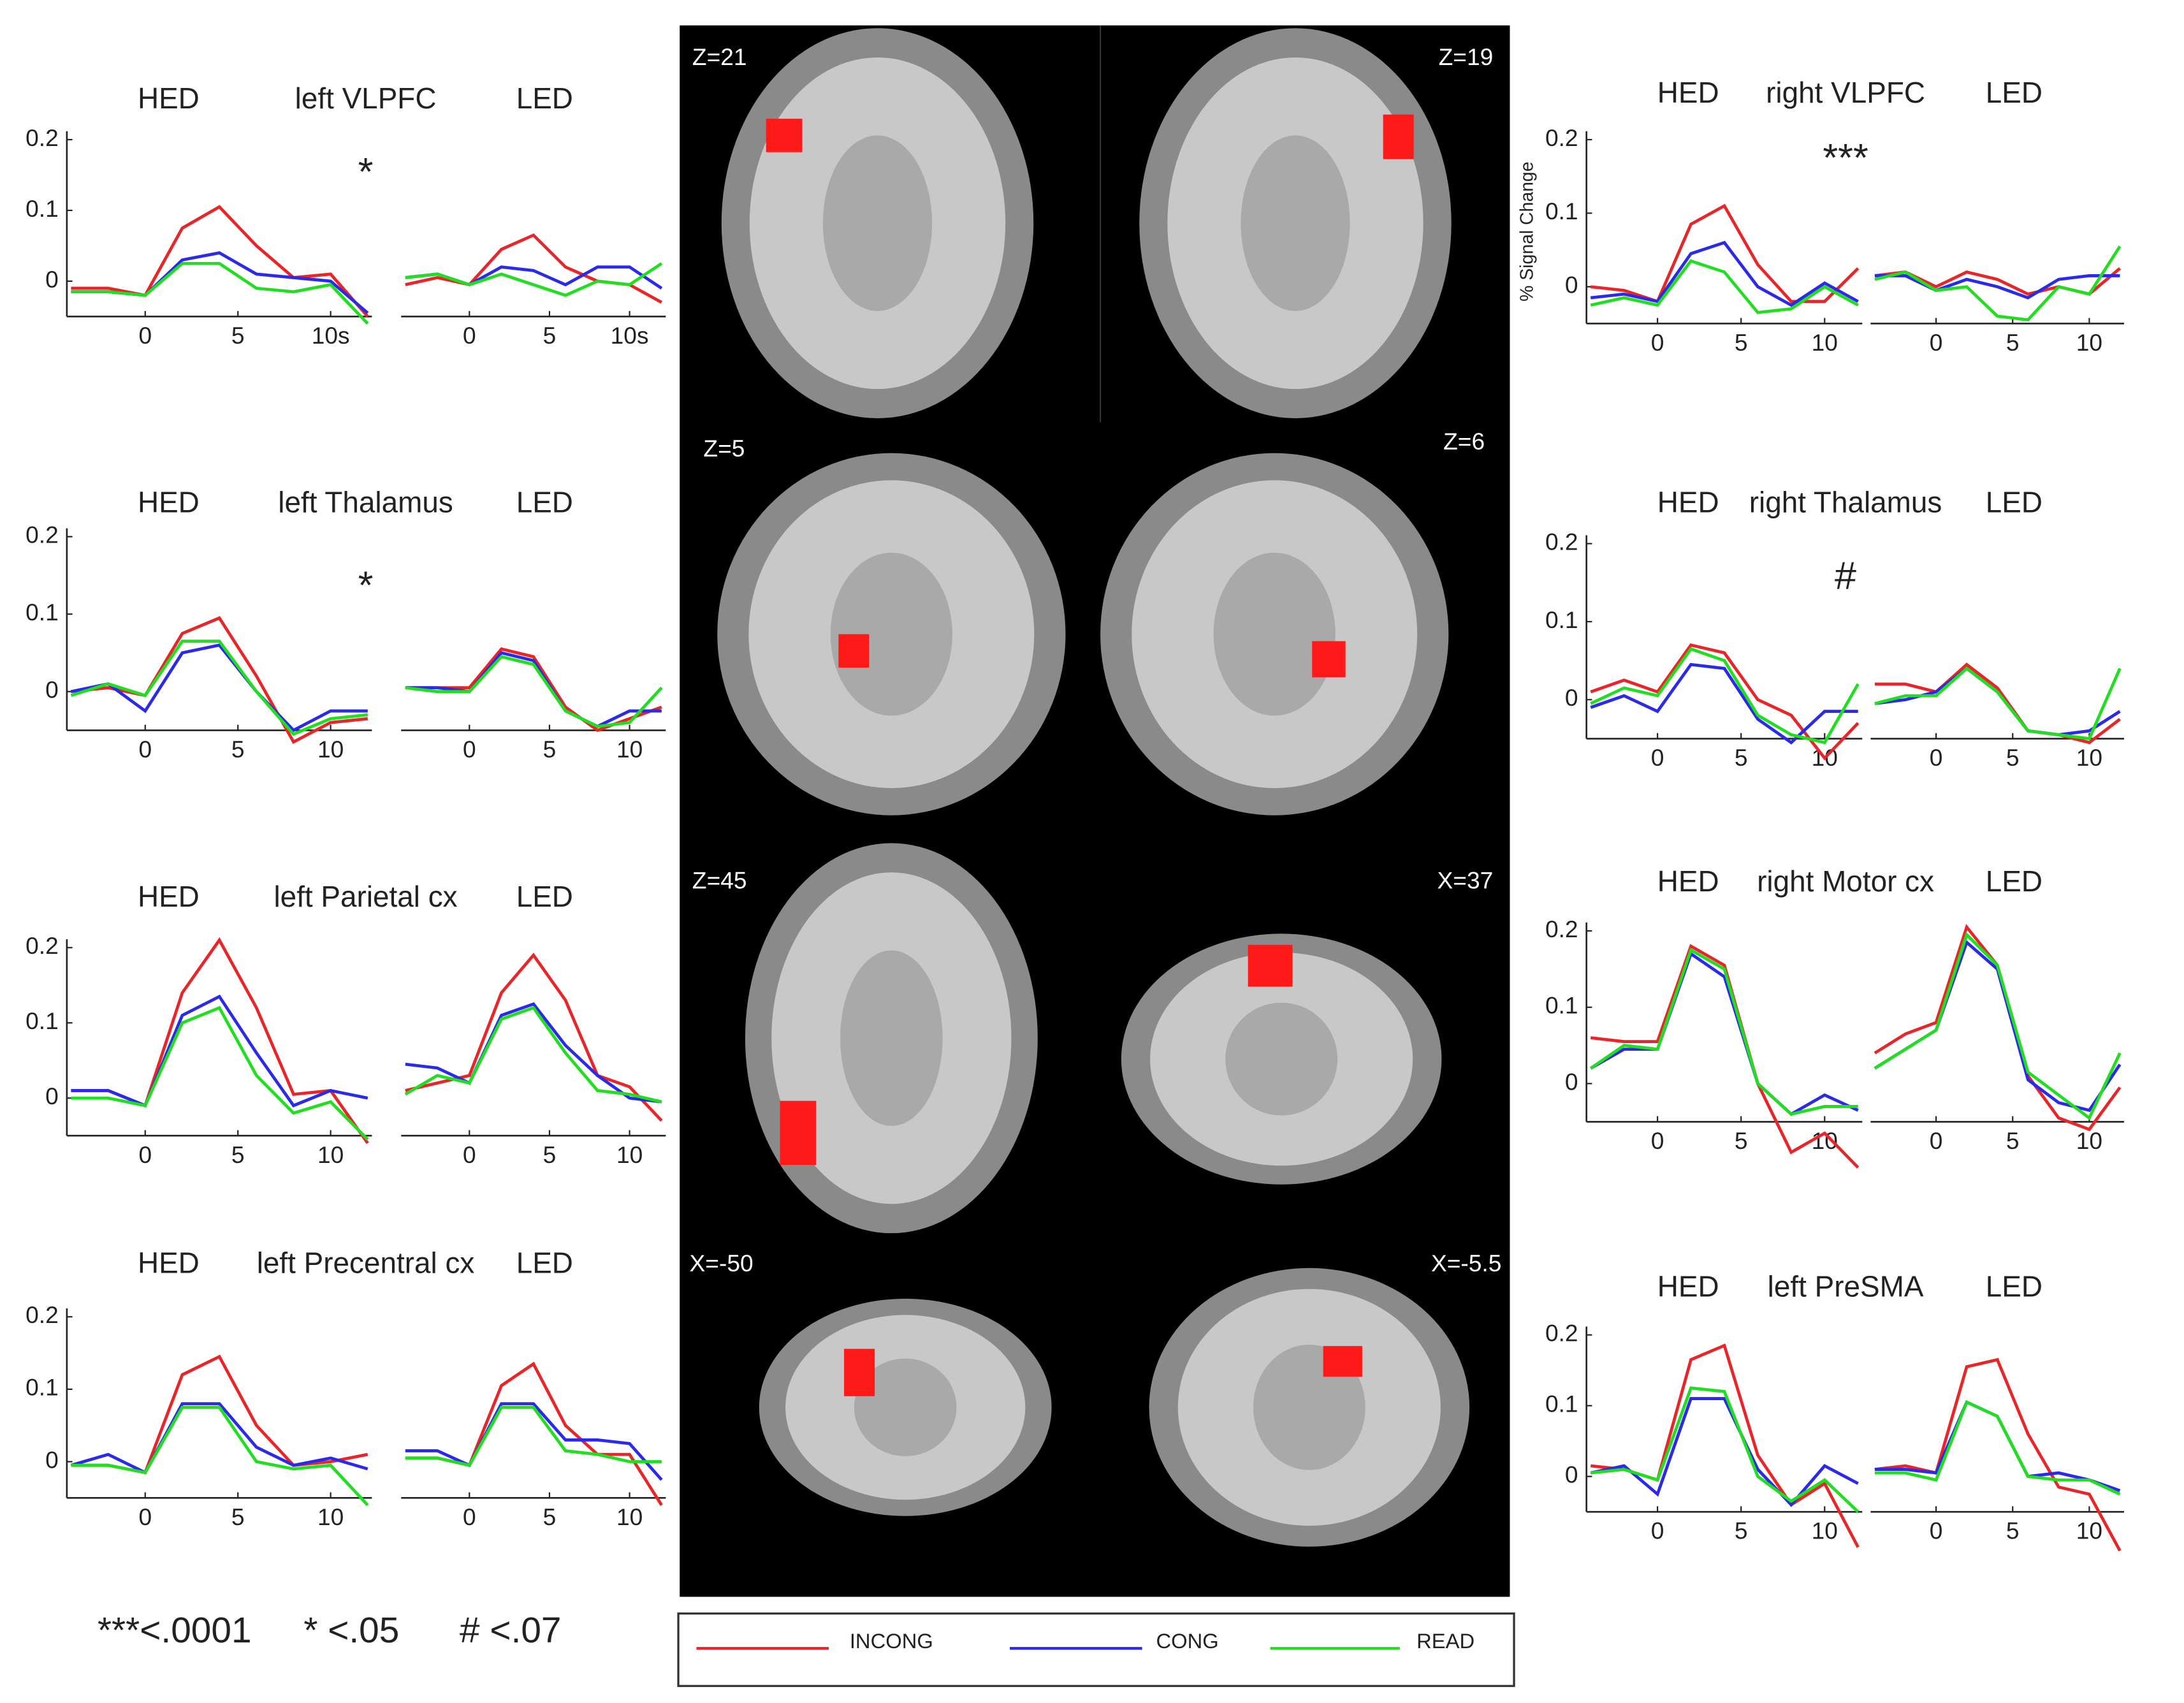  Describe the element at coordinates (365, 503) in the screenshot. I see `region-title: left Thalamus` at that location.